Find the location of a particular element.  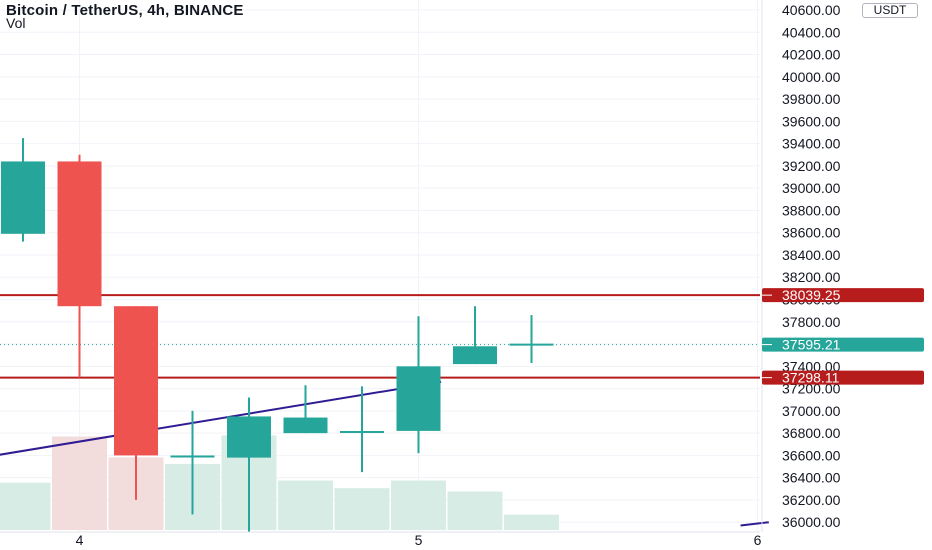

price-axis-label: 38400.00 is located at coordinates (811, 255).